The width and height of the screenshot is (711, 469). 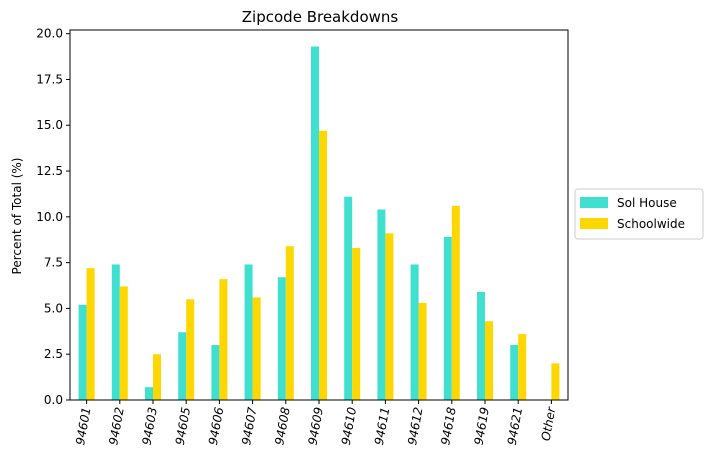 What do you see at coordinates (83, 426) in the screenshot?
I see `x-tick-label: 94601` at bounding box center [83, 426].